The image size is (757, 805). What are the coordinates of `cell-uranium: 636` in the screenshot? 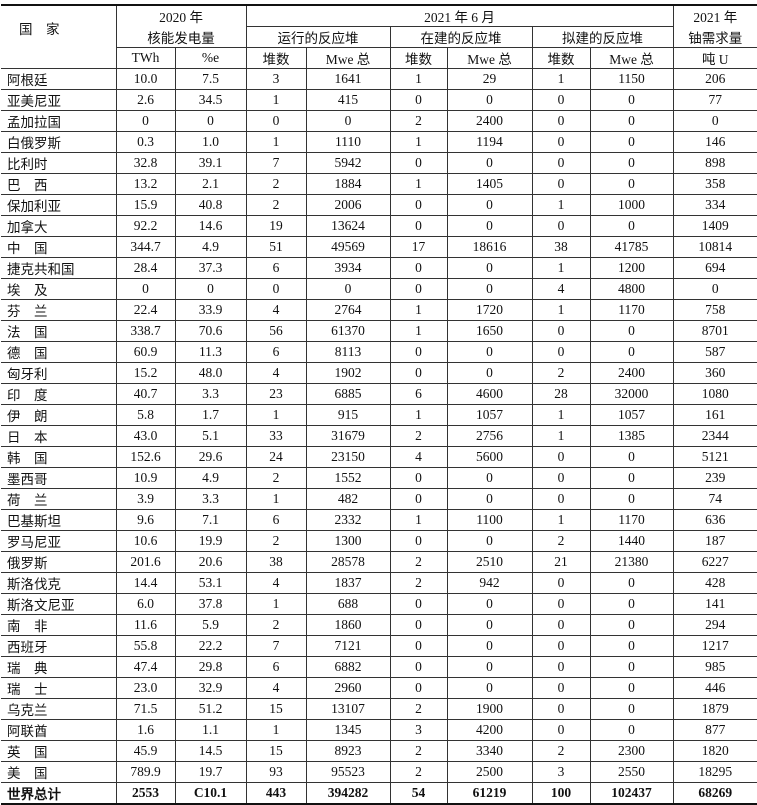 It's located at (714, 520).